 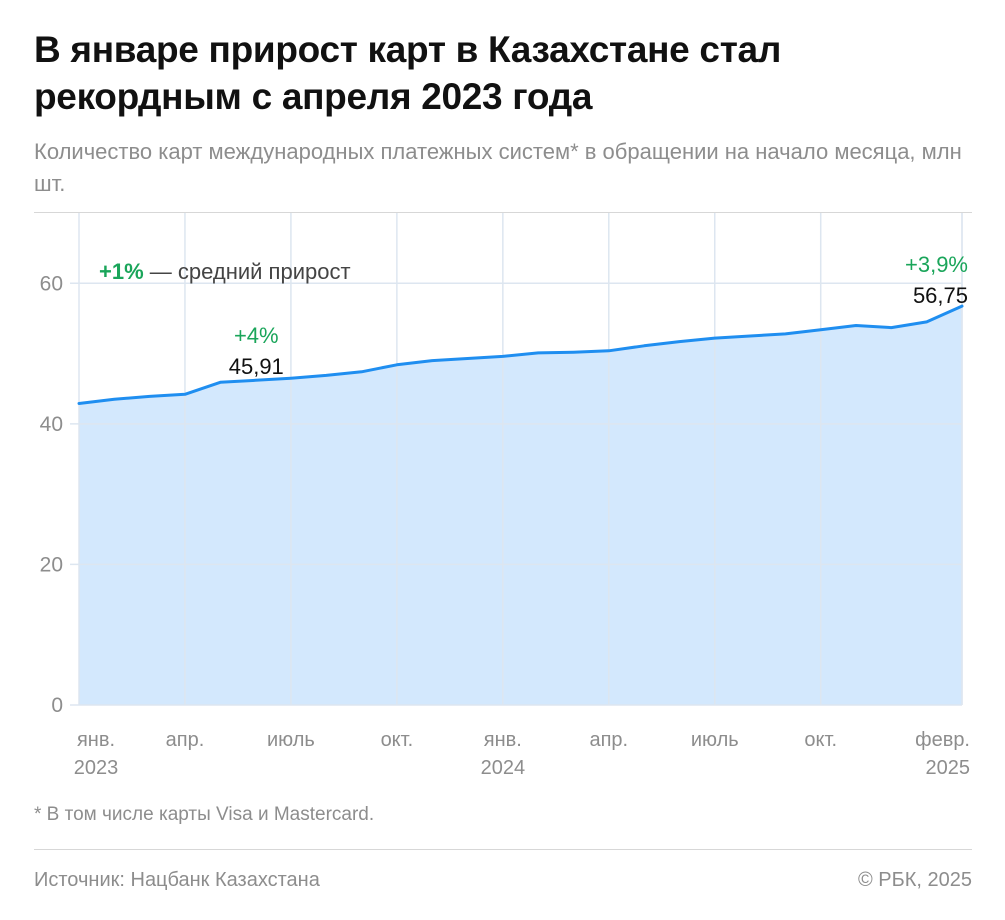 I want to click on x-tick-month: февр., so click(x=942, y=740).